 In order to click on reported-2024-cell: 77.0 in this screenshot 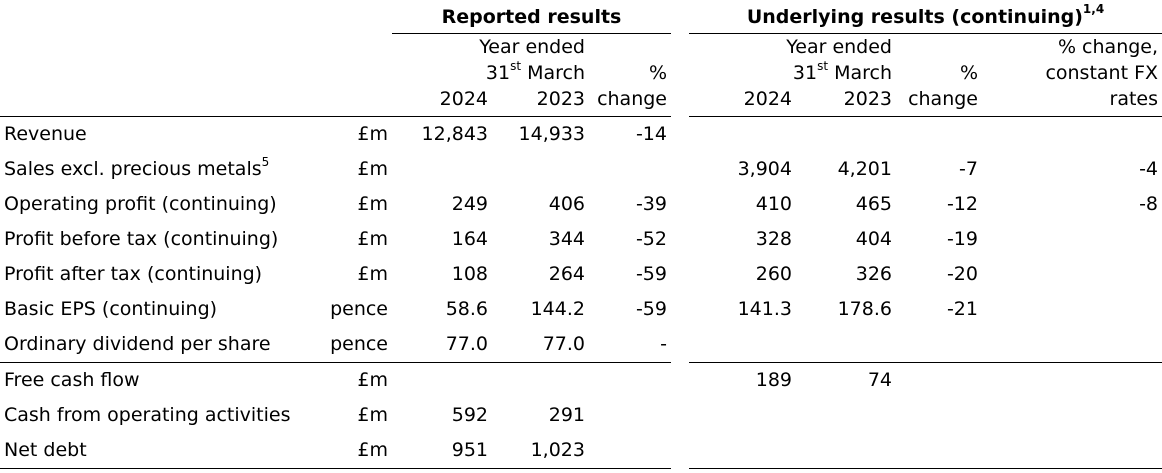, I will do `click(466, 344)`.